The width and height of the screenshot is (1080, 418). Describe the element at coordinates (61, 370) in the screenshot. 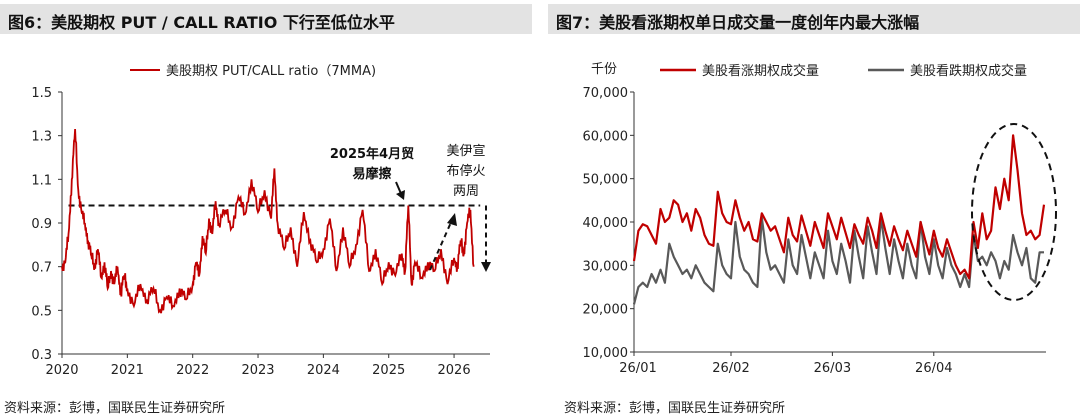

I see `left-x-tick-label: 2020` at that location.